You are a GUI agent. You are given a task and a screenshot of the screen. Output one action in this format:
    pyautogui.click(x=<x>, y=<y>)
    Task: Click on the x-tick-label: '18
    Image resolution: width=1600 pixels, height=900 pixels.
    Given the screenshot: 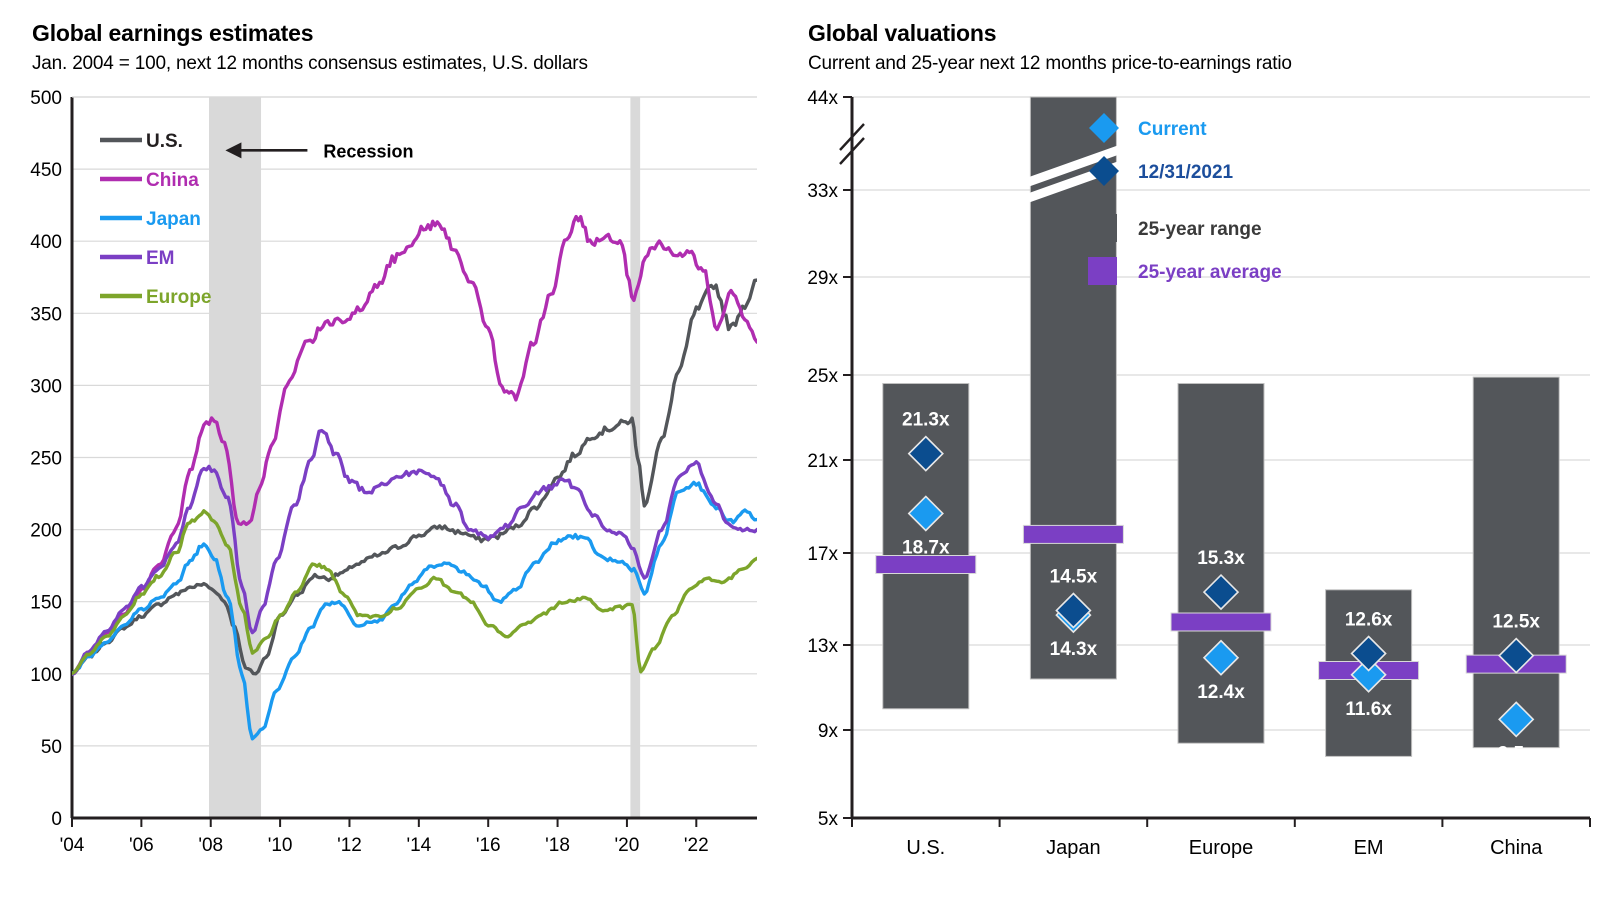 What is the action you would take?
    pyautogui.click(x=557, y=845)
    